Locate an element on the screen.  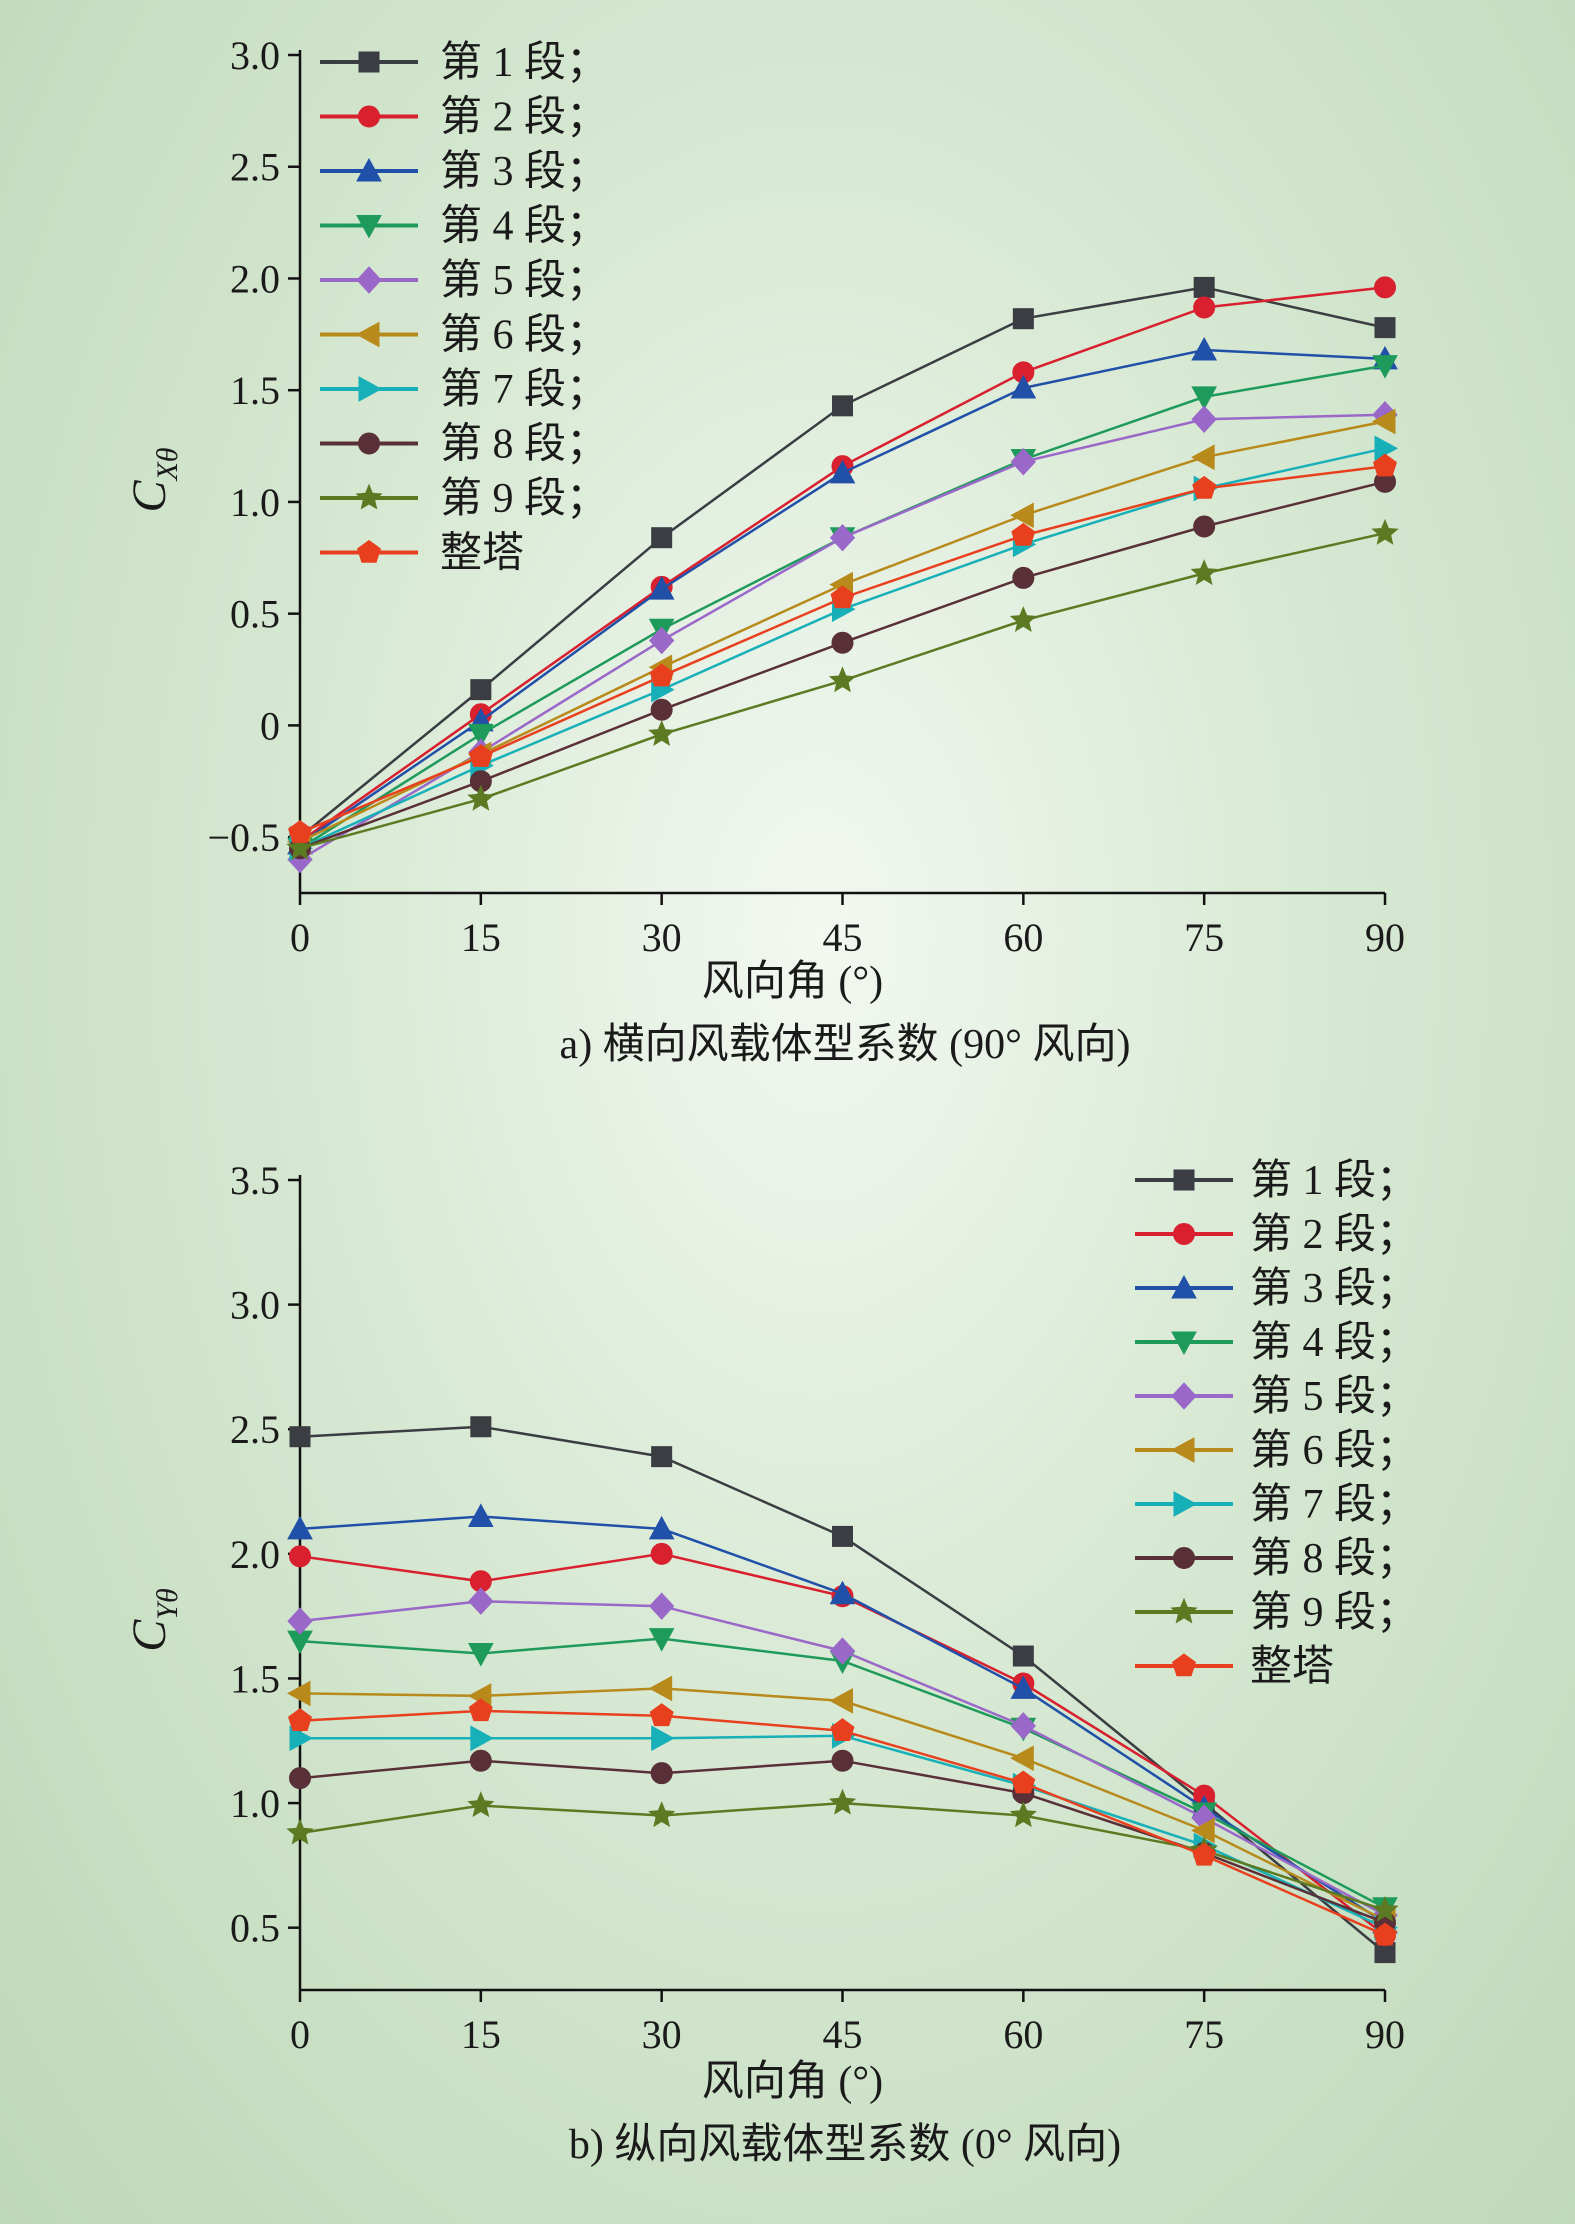
y-axis-title: CYθ is located at coordinates (153, 1620).